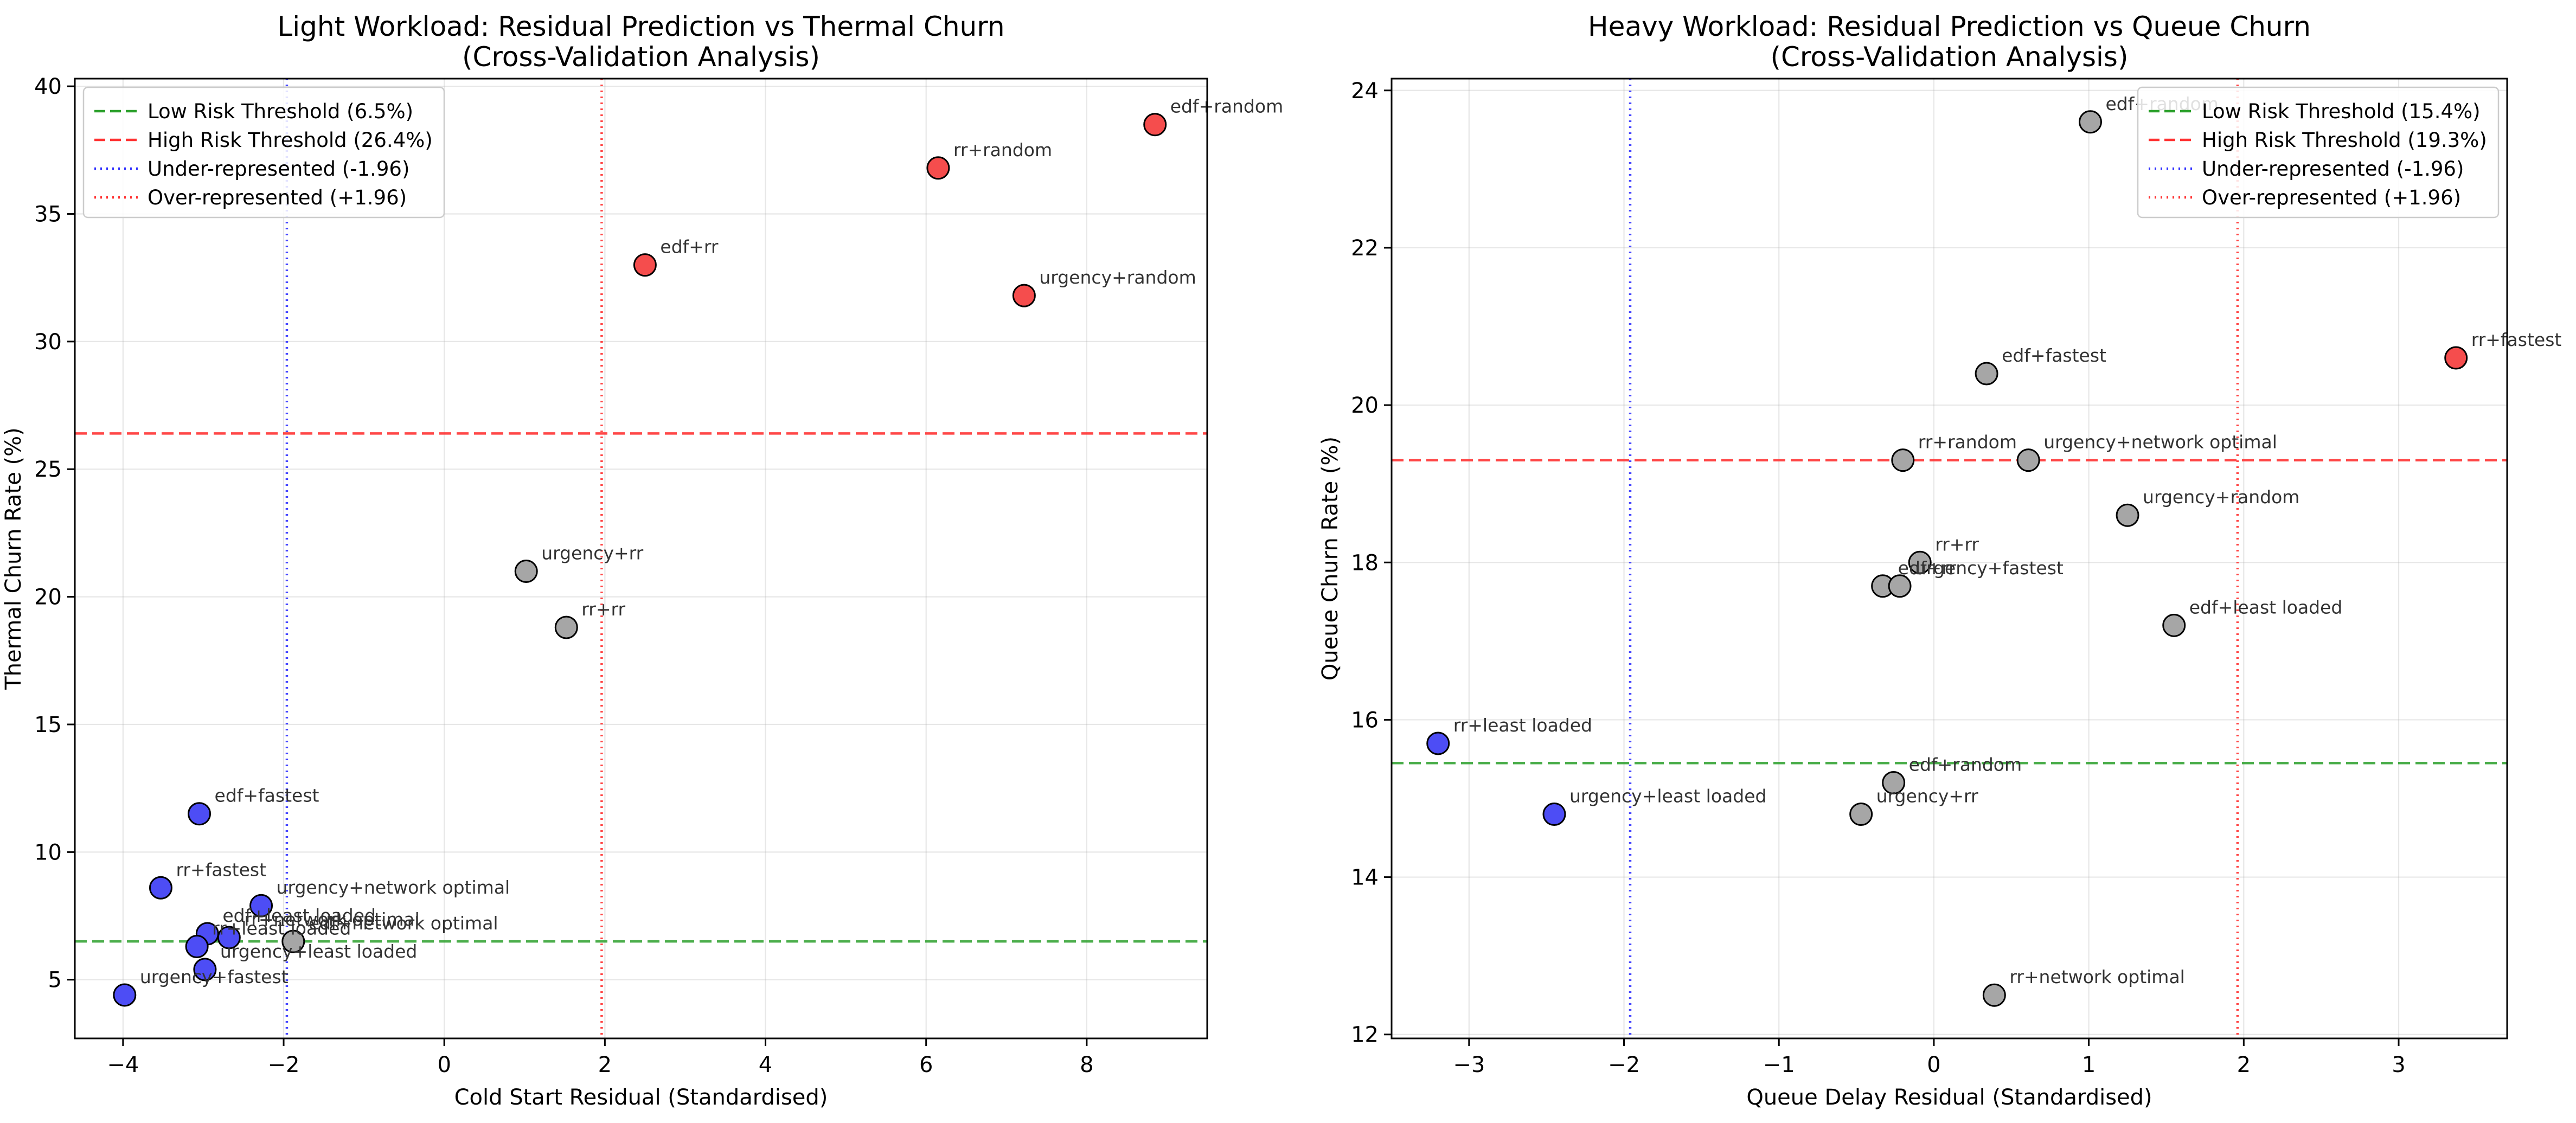  I want to click on heavy-x-tick-label: 3, so click(2398, 1065).